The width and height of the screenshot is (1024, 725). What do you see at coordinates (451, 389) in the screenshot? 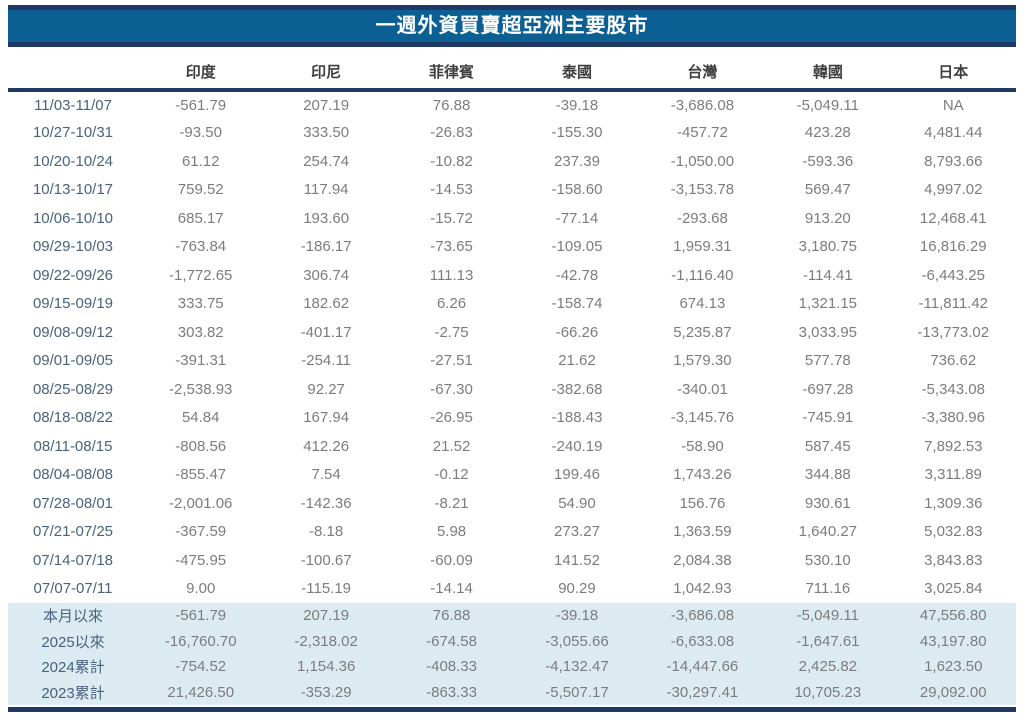
I see `value-cell: -67.30` at bounding box center [451, 389].